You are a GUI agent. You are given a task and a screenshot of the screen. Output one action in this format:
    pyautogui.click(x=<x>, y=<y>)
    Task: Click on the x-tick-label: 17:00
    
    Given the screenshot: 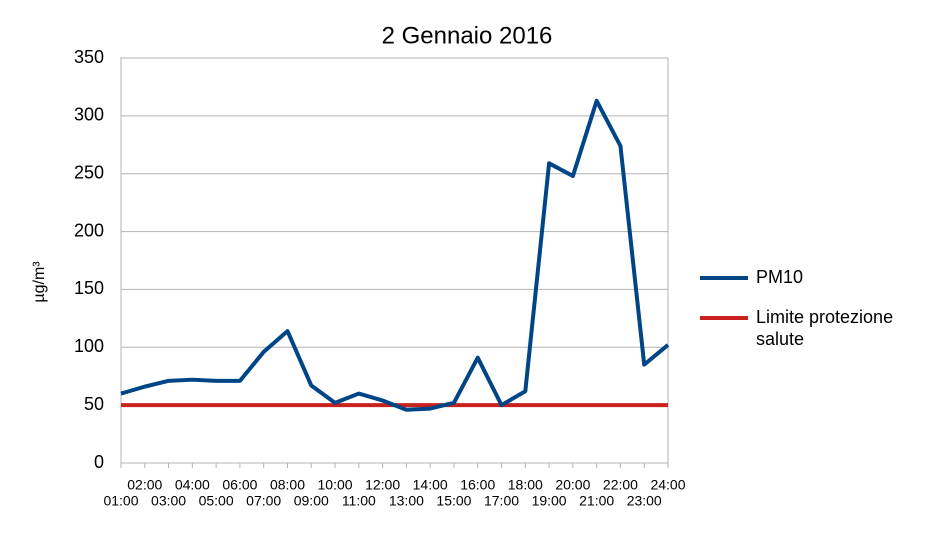 What is the action you would take?
    pyautogui.click(x=501, y=501)
    